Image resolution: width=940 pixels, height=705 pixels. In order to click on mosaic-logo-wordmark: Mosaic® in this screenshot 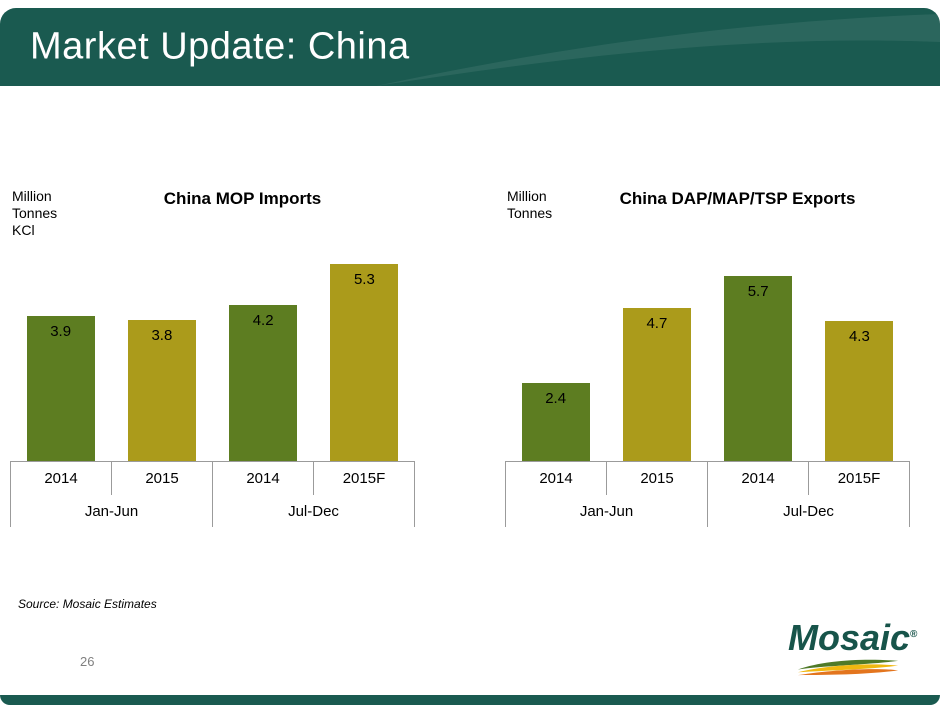, I will do `click(852, 637)`.